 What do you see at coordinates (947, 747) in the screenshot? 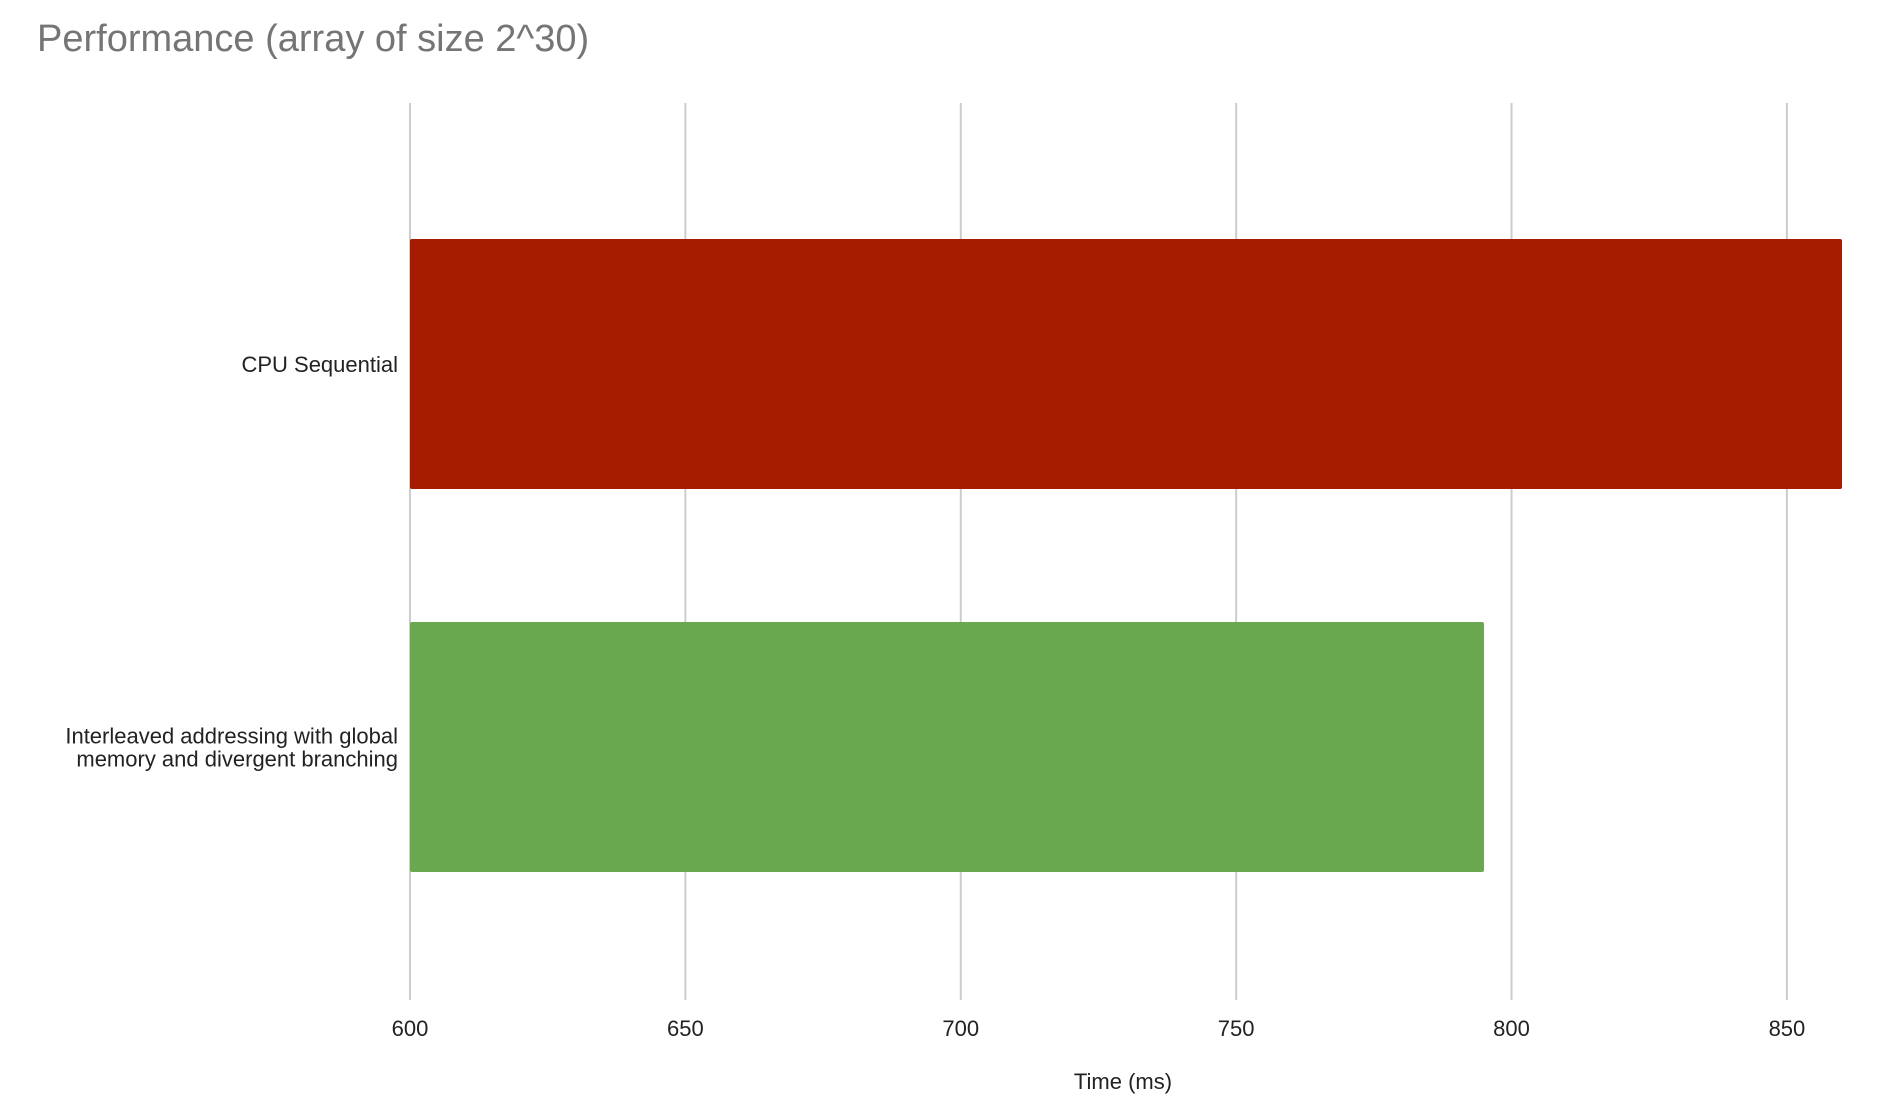
I see `bar` at bounding box center [947, 747].